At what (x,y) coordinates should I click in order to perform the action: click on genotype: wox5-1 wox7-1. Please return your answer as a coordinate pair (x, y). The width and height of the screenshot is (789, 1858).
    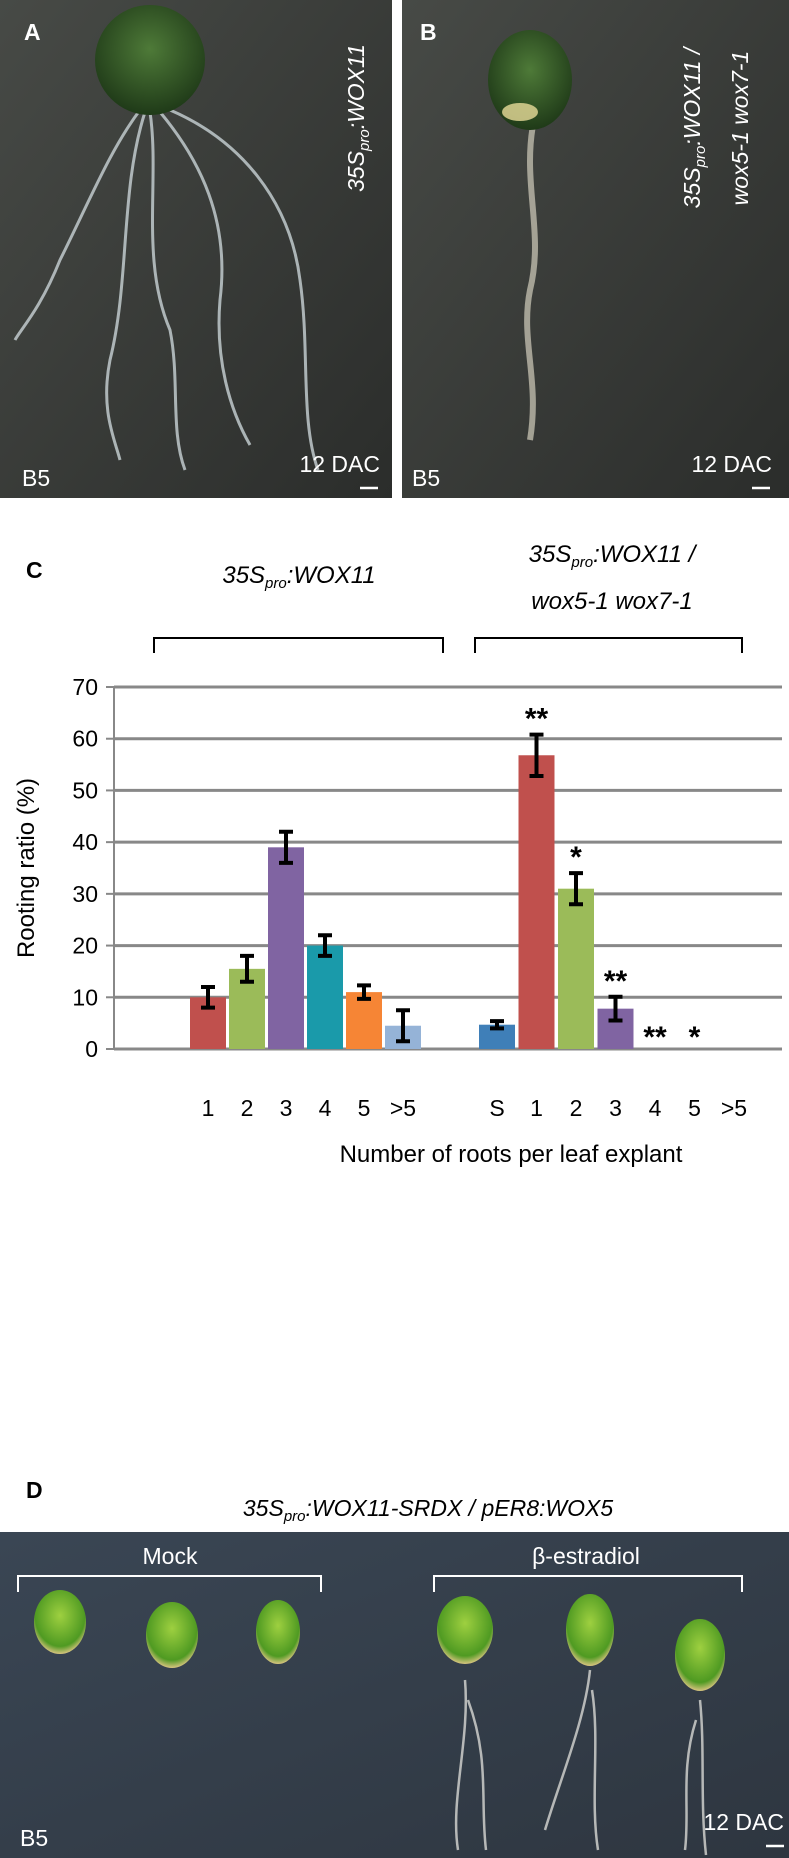
    Looking at the image, I should click on (740, 128).